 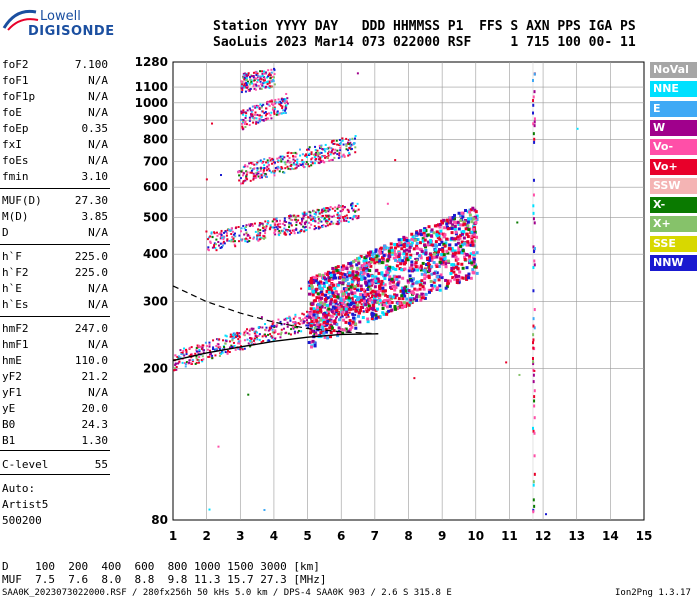 What do you see at coordinates (55, 345) in the screenshot?
I see `param-hmf1: hmF1 N/A` at bounding box center [55, 345].